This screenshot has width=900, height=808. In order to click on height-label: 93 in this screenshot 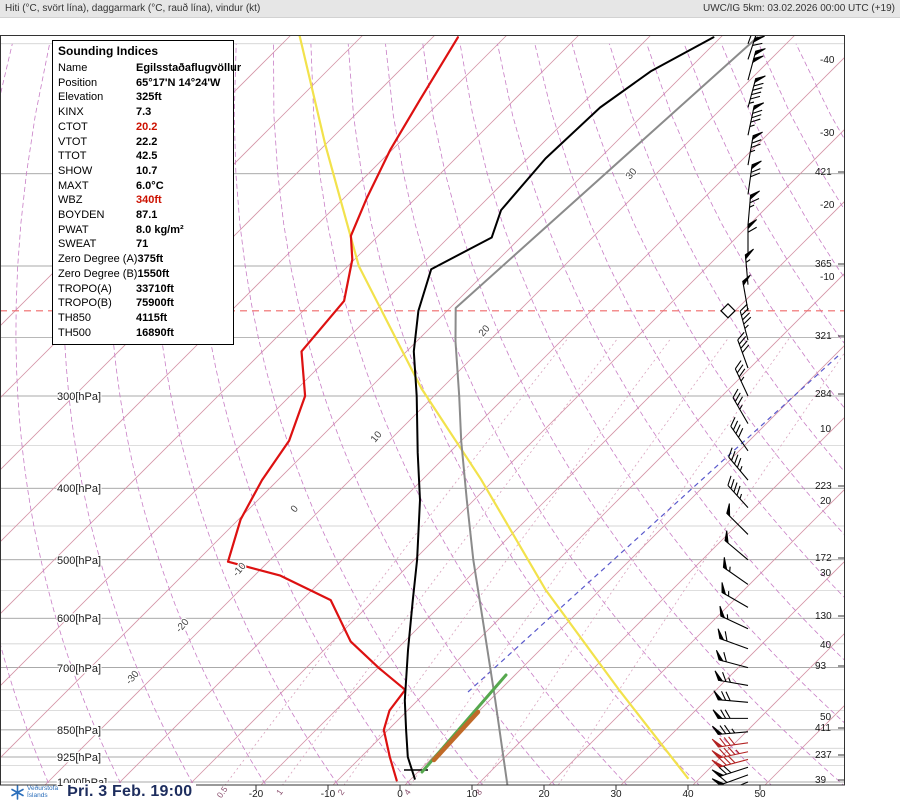, I will do `click(821, 666)`.